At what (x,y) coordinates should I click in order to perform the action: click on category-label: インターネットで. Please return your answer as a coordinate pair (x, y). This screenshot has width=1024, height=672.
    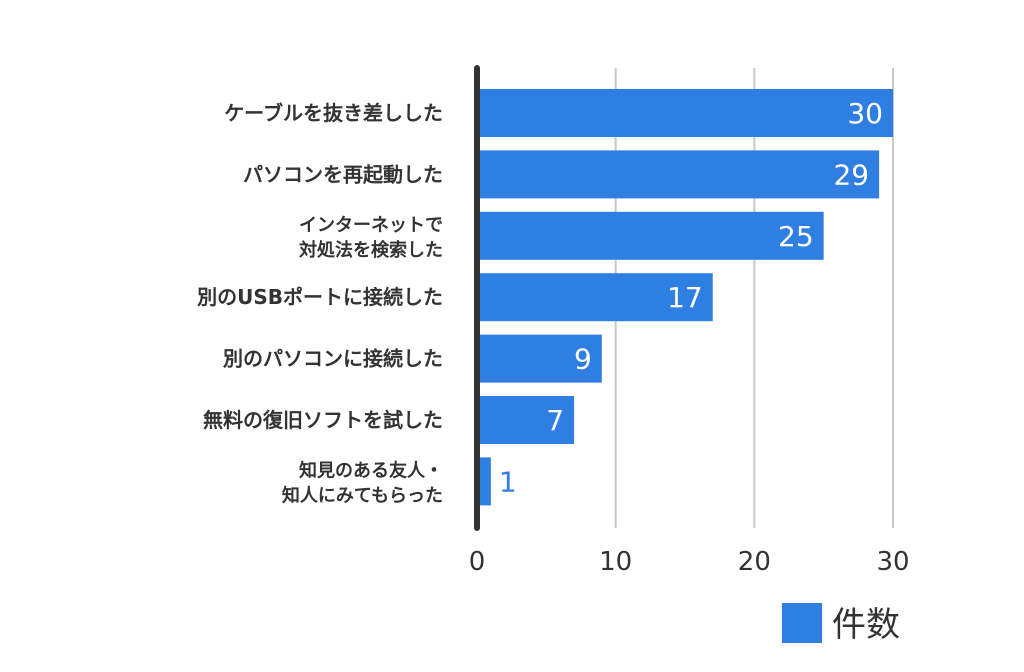
    Looking at the image, I should click on (371, 225).